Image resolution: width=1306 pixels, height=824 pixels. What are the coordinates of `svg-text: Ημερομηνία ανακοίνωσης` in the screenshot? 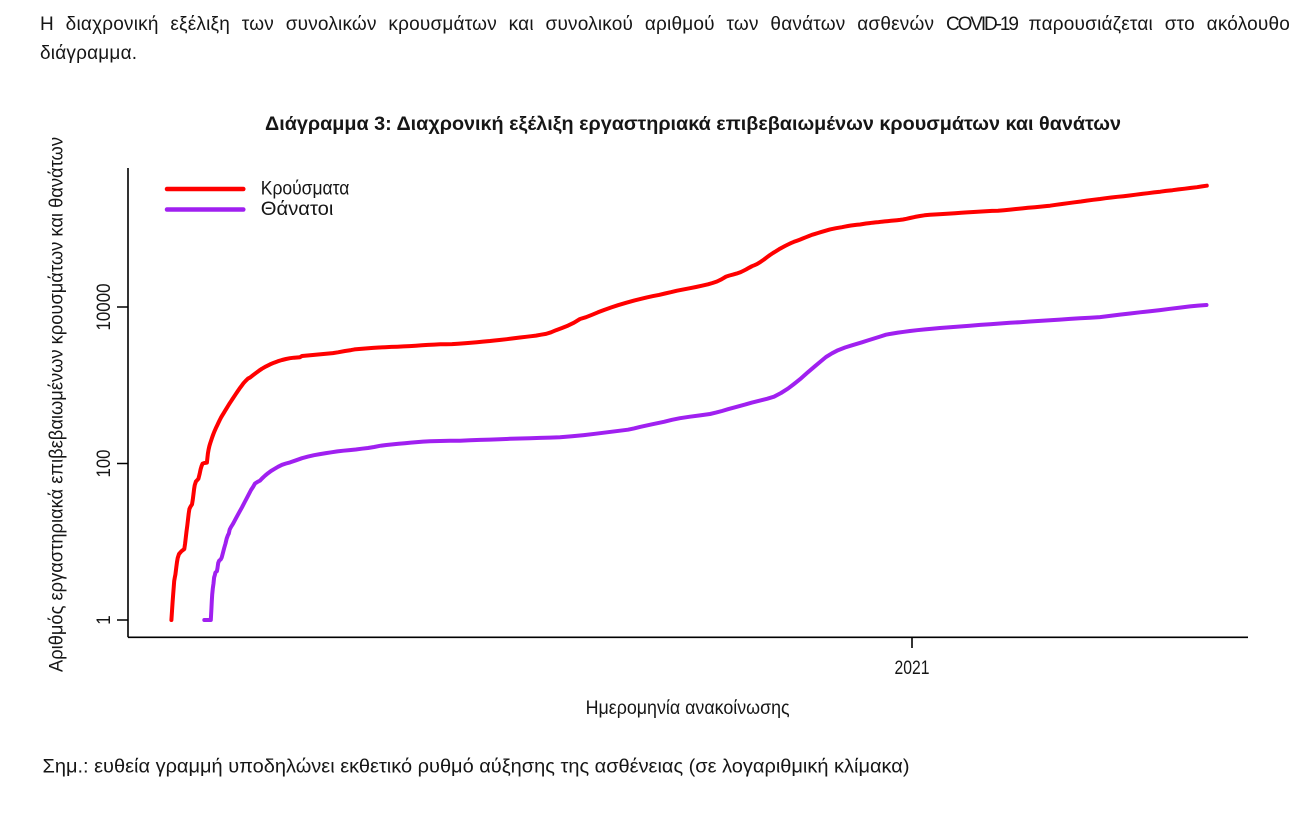 It's located at (688, 708).